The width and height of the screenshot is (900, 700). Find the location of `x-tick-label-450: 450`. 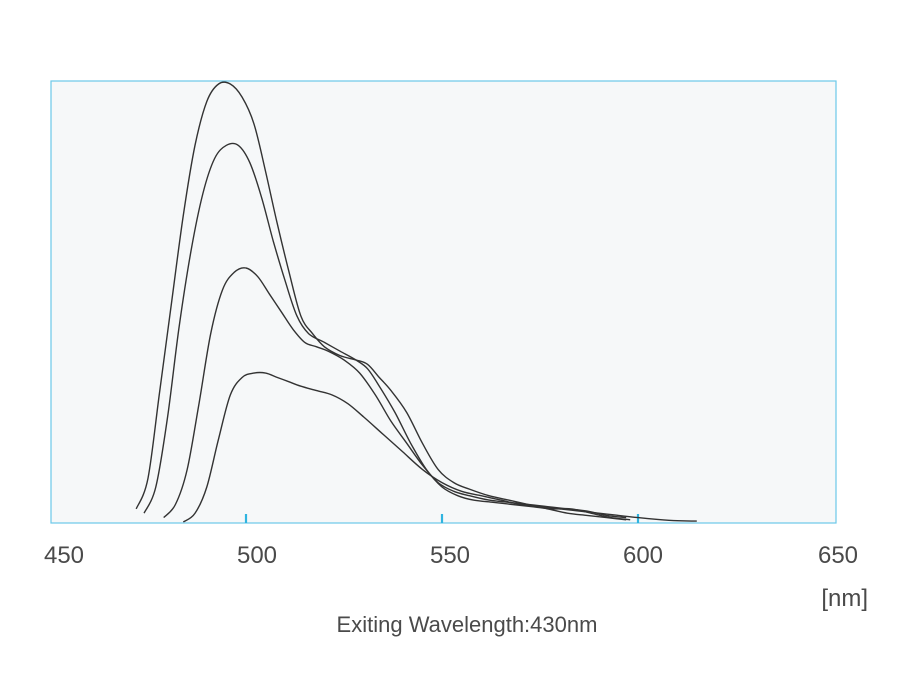

x-tick-label-450: 450 is located at coordinates (64, 555).